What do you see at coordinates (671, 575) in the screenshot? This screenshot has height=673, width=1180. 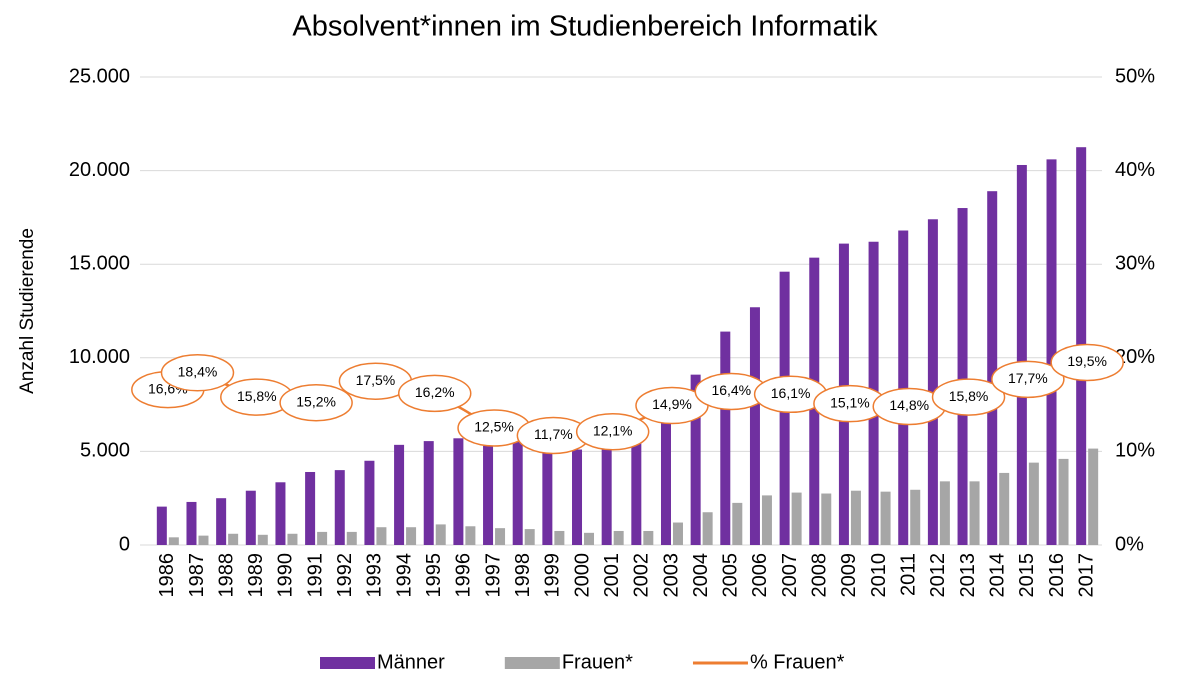 I see `x-tick-label: 2003` at bounding box center [671, 575].